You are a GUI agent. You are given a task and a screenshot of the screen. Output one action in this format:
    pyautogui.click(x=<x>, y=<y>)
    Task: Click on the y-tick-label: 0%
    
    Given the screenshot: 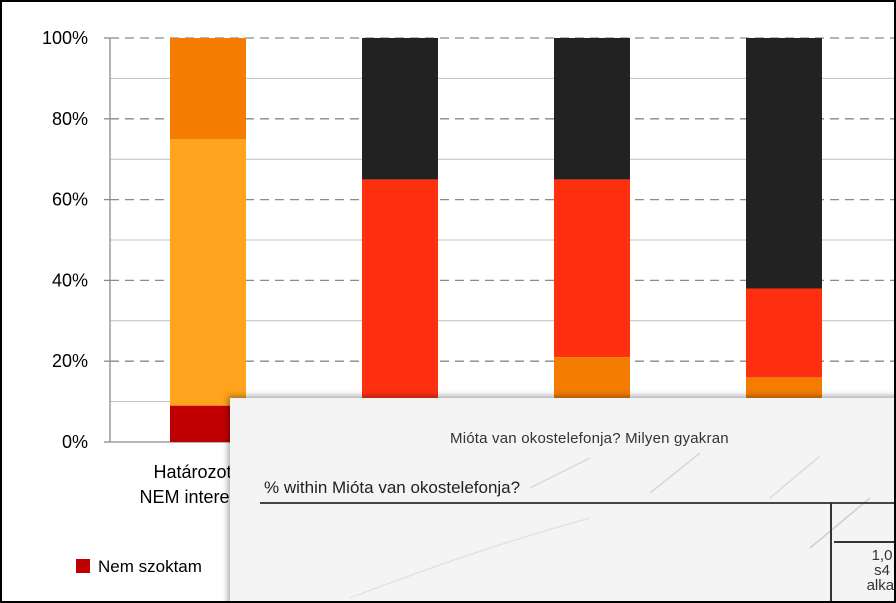 What is the action you would take?
    pyautogui.click(x=75, y=442)
    